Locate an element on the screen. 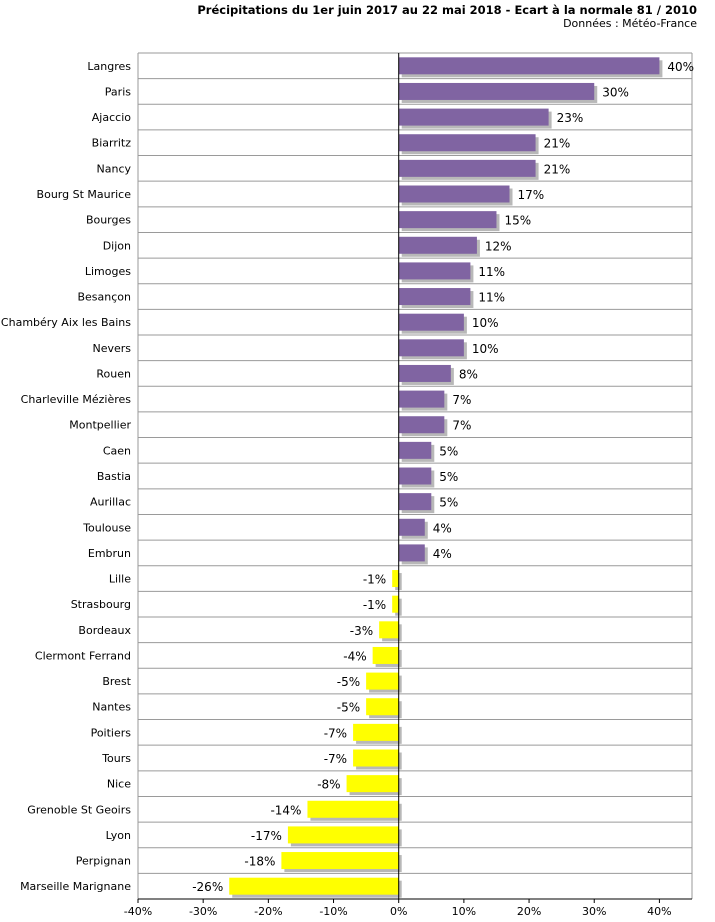 The image size is (715, 922). category-label: Brest is located at coordinates (116, 681).